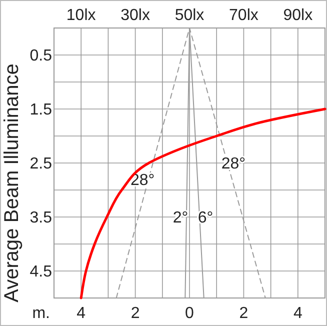 The width and height of the screenshot is (327, 326). I want to click on x2-tick-label: 50lx, so click(189, 15).